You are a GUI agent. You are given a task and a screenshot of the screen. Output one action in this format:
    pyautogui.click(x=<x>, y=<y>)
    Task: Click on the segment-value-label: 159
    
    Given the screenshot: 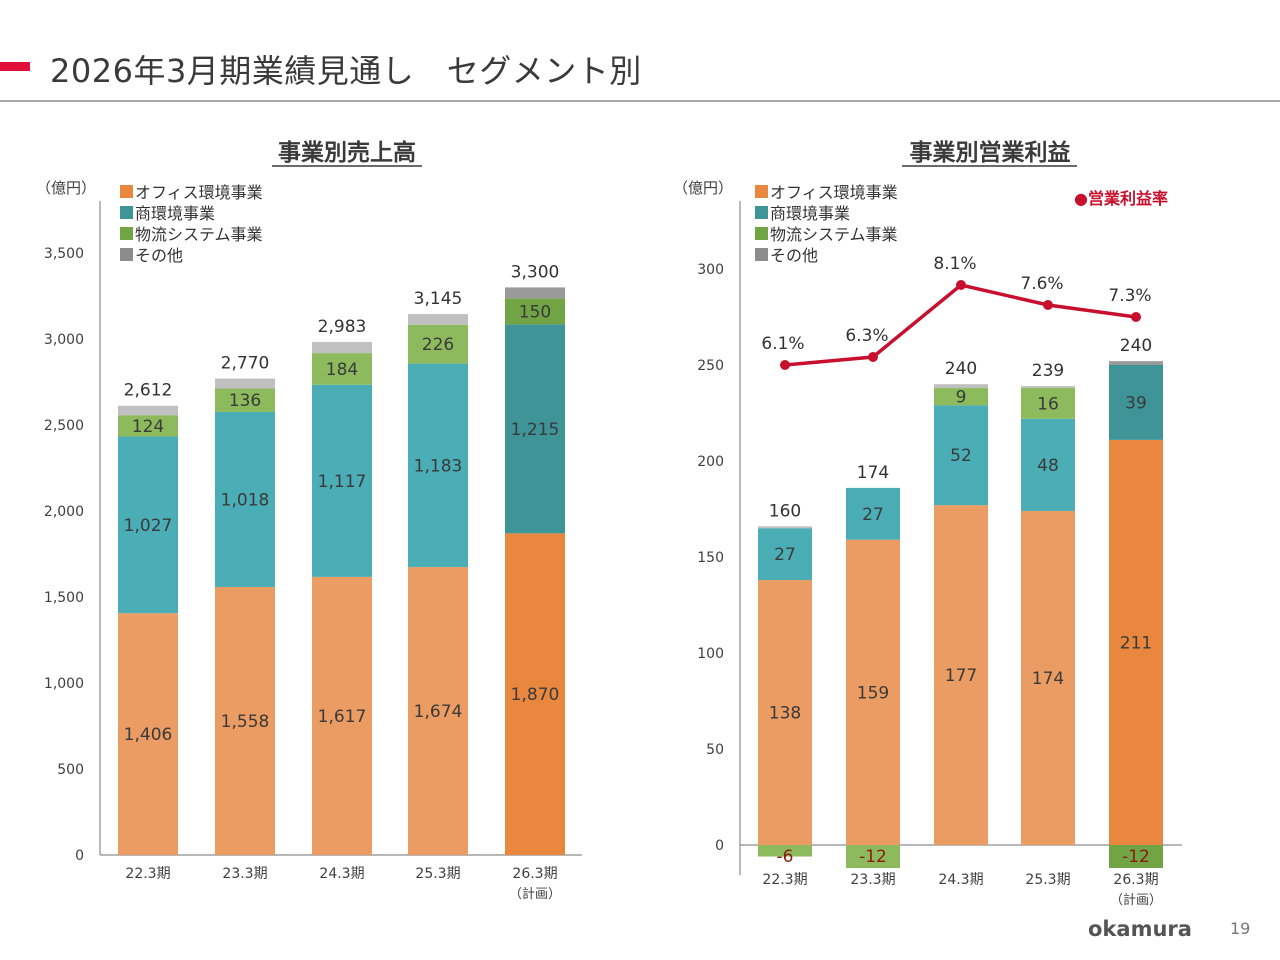 What is the action you would take?
    pyautogui.click(x=873, y=693)
    